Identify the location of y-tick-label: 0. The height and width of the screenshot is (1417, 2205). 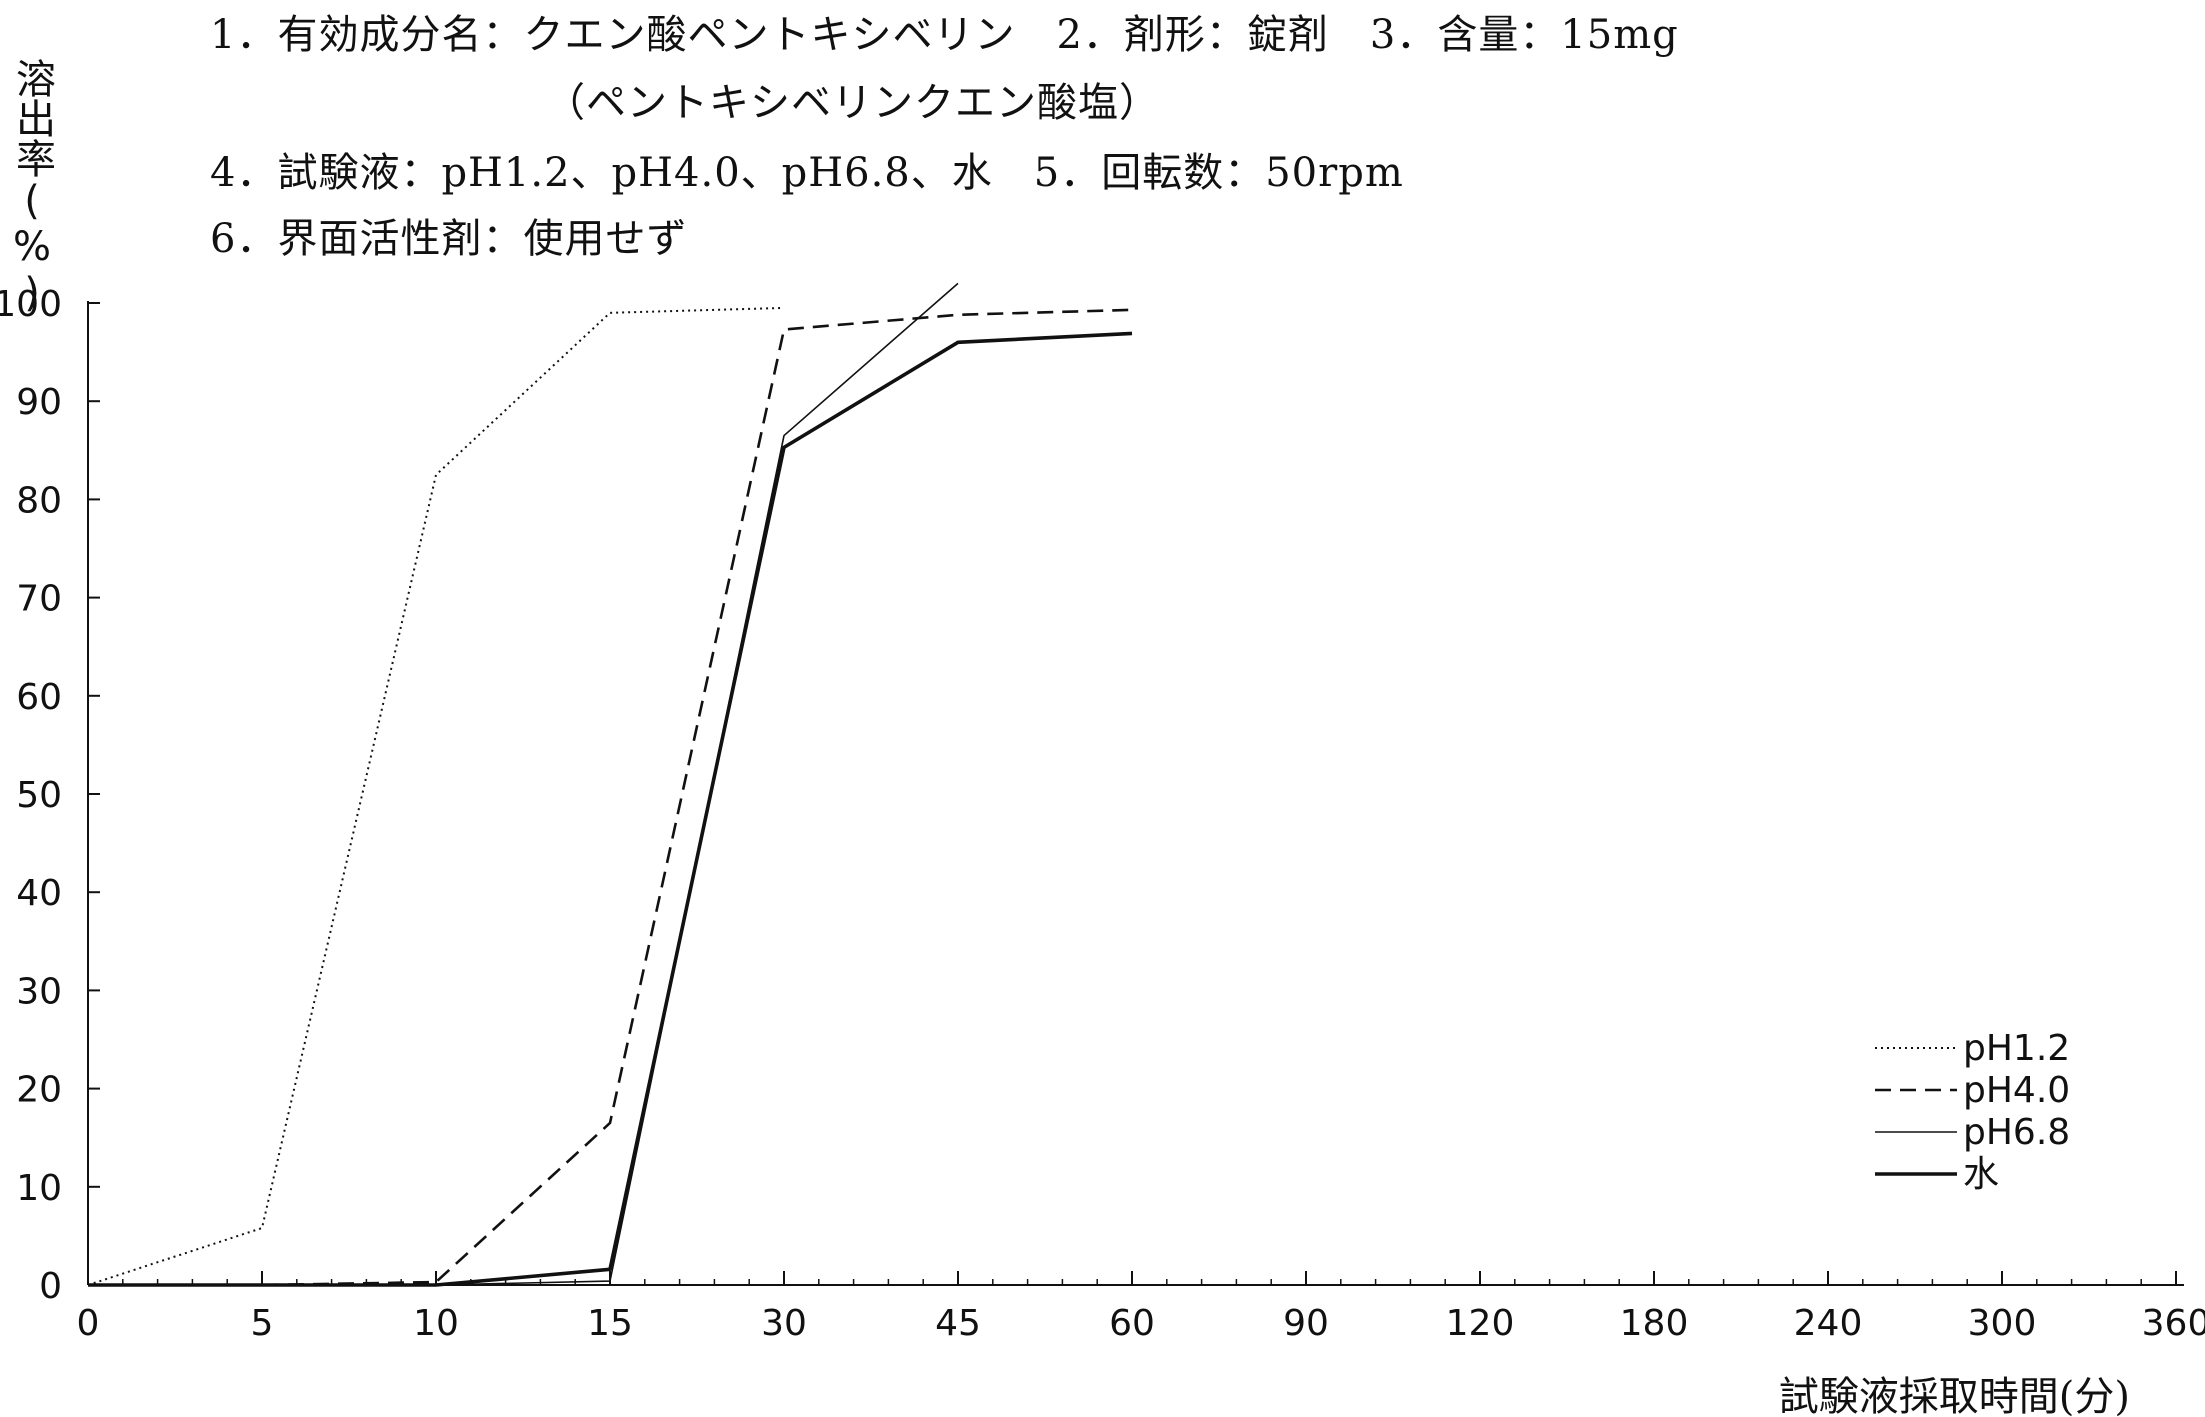
(50, 1286).